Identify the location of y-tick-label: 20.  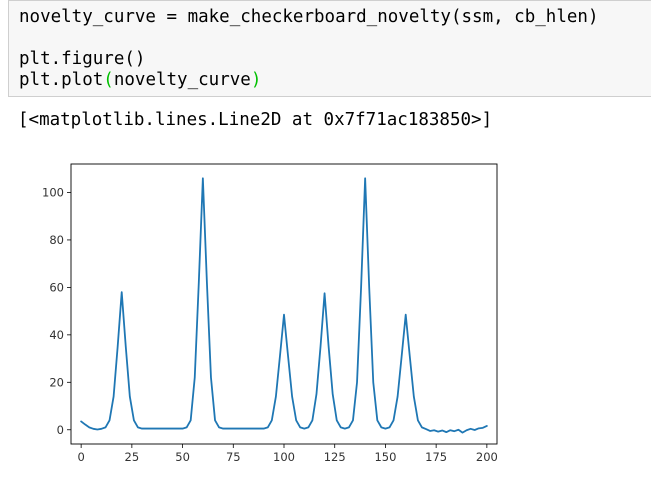
(56, 382).